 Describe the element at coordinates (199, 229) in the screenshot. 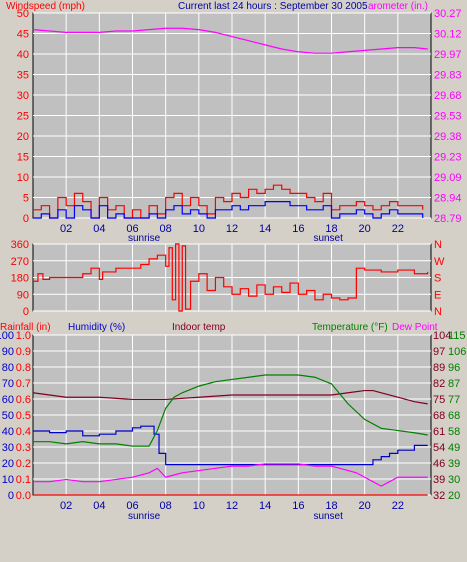

I see `wind-hour-tick: 10` at that location.